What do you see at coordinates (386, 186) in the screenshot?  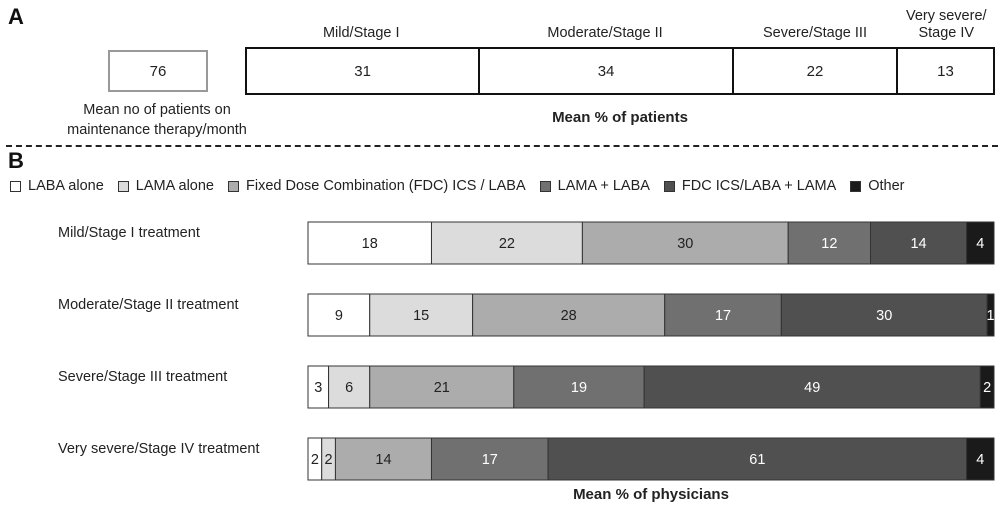 I see `legend-label: Fixed Dose Combination (FDC) ICS / LABA` at bounding box center [386, 186].